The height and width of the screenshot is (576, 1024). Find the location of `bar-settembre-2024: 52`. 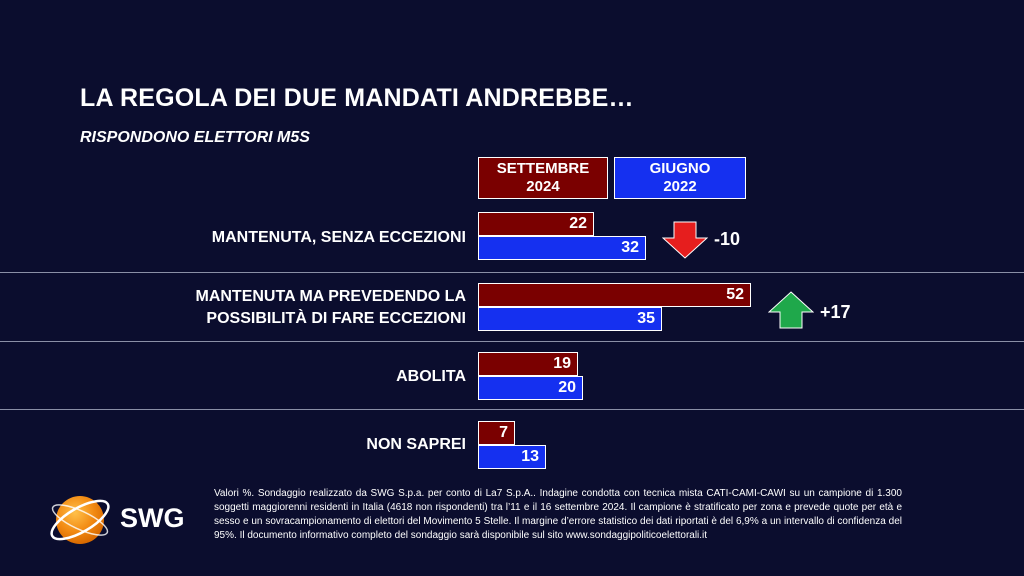

bar-settembre-2024: 52 is located at coordinates (614, 295).